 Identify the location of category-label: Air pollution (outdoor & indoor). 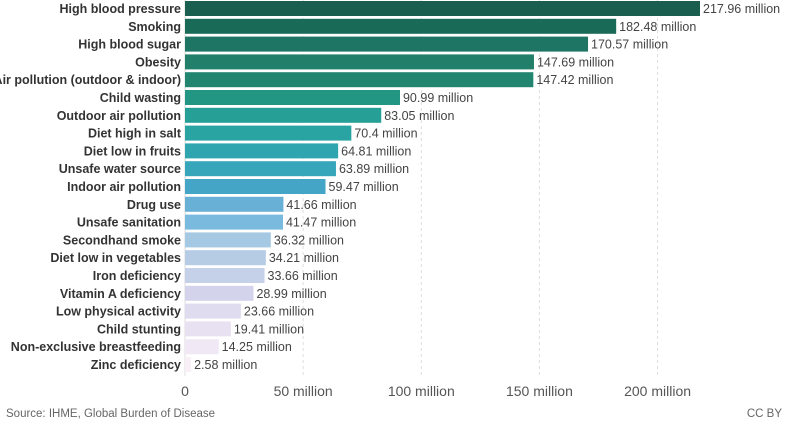
(90, 80).